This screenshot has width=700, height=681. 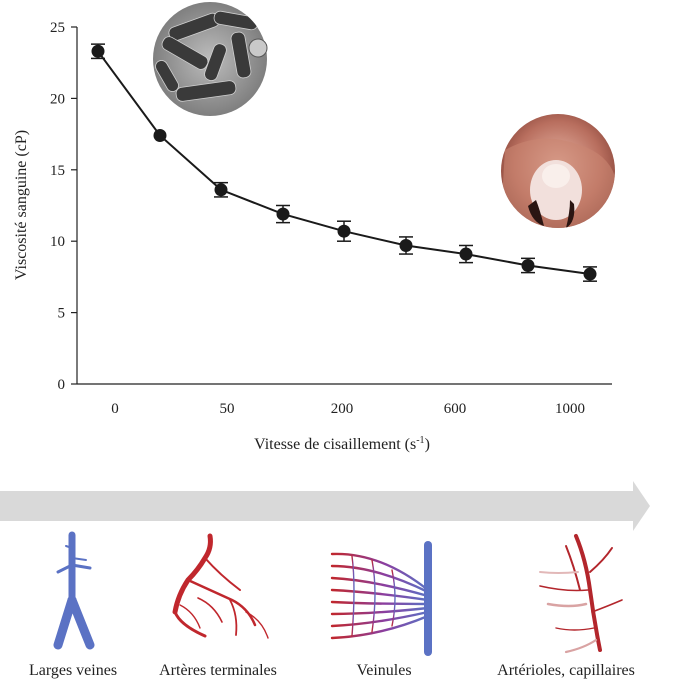 I want to click on vessel-label-arterioles-capillaries: Artérioles, capillaires, so click(x=566, y=670).